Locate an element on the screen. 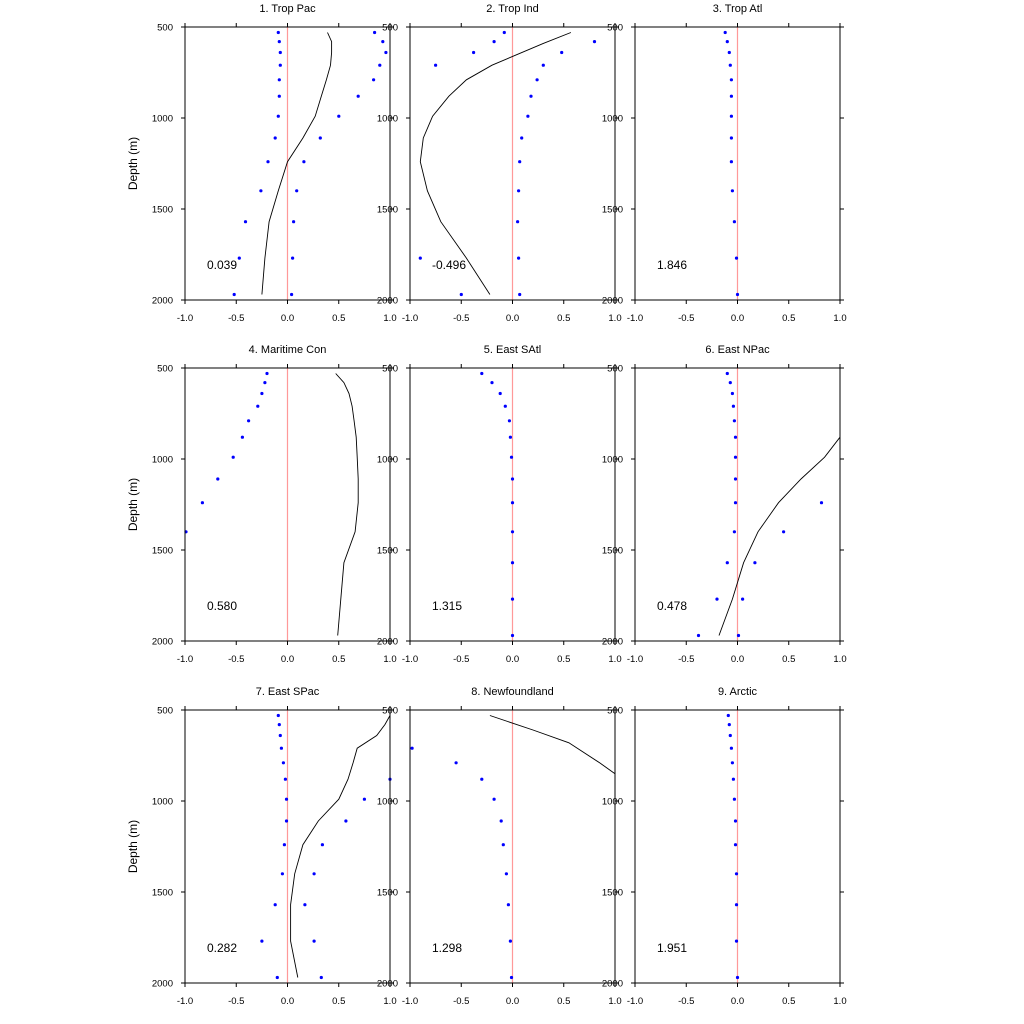  panel-title: 5. East SAtl is located at coordinates (512, 350).